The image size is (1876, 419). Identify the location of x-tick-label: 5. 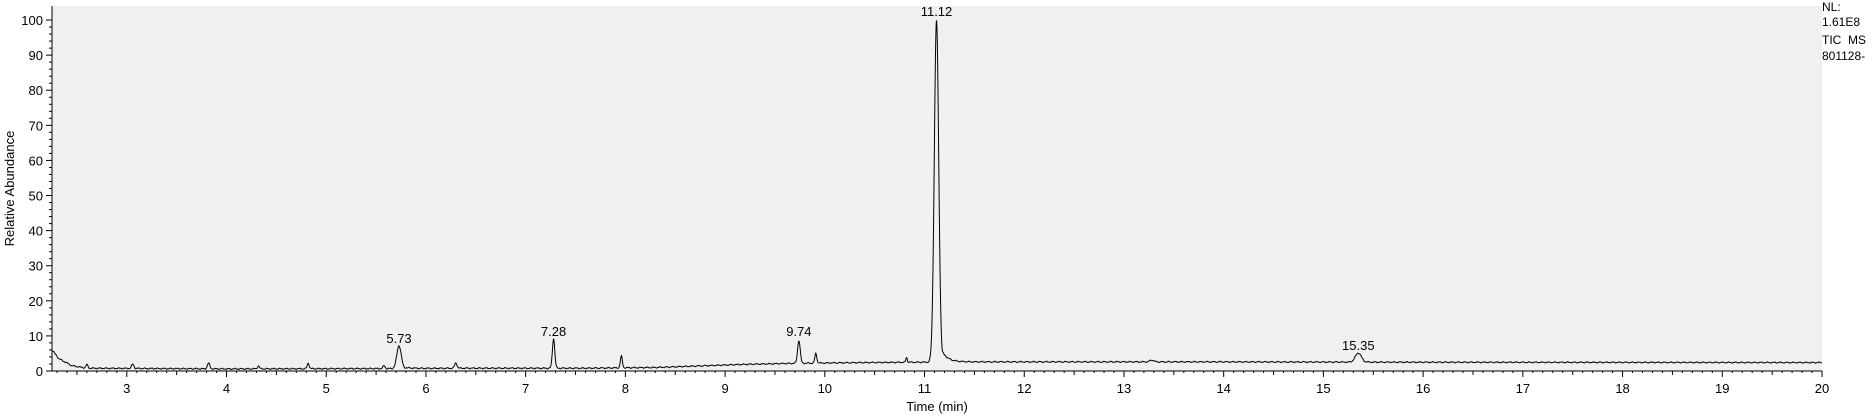
(326, 388).